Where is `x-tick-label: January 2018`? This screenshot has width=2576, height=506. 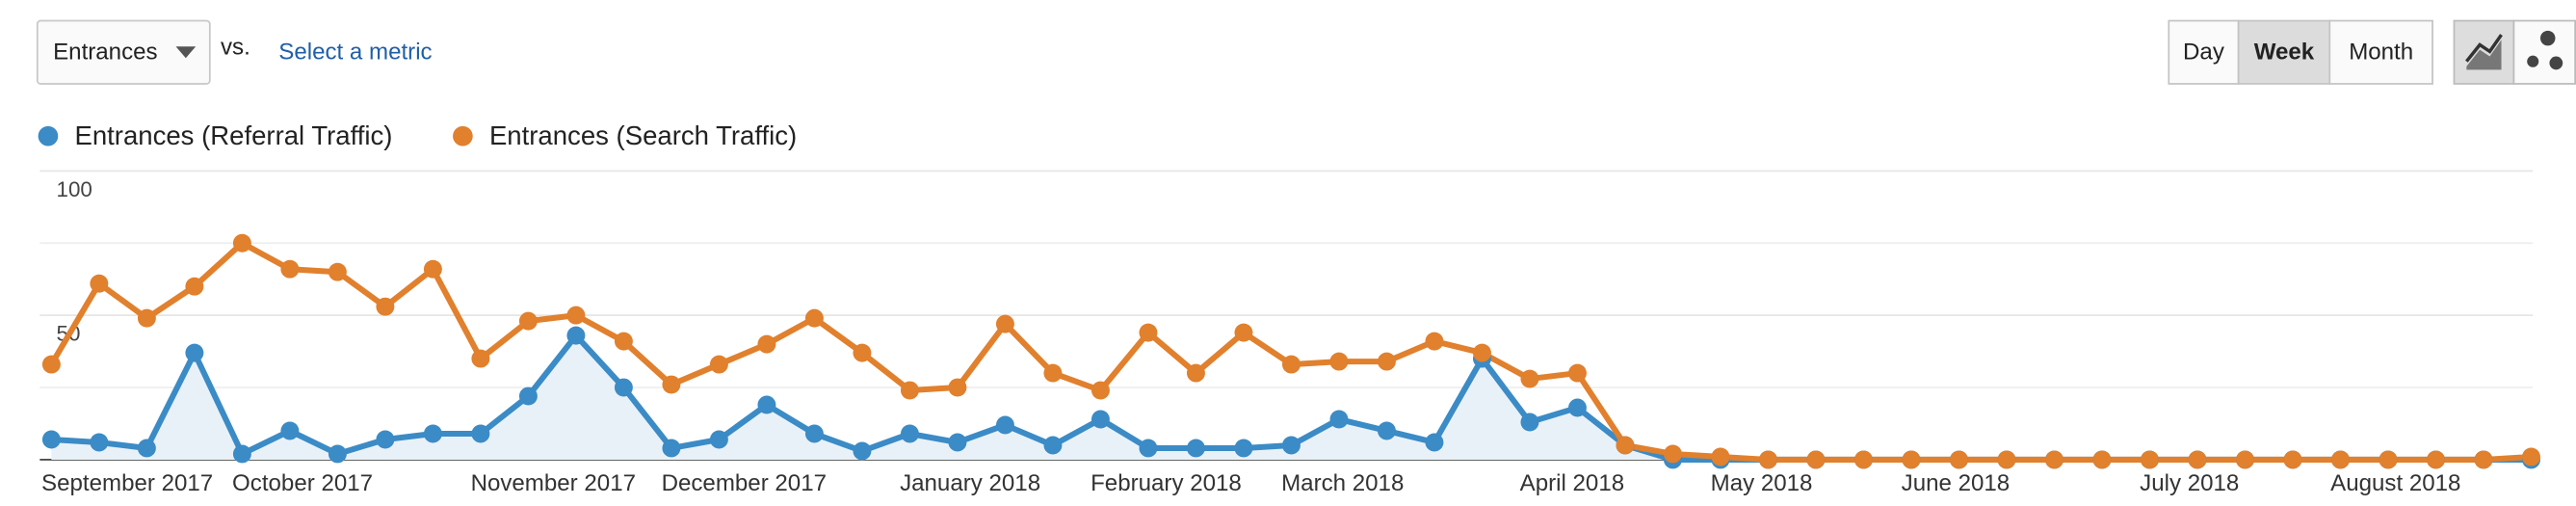
x-tick-label: January 2018 is located at coordinates (970, 483).